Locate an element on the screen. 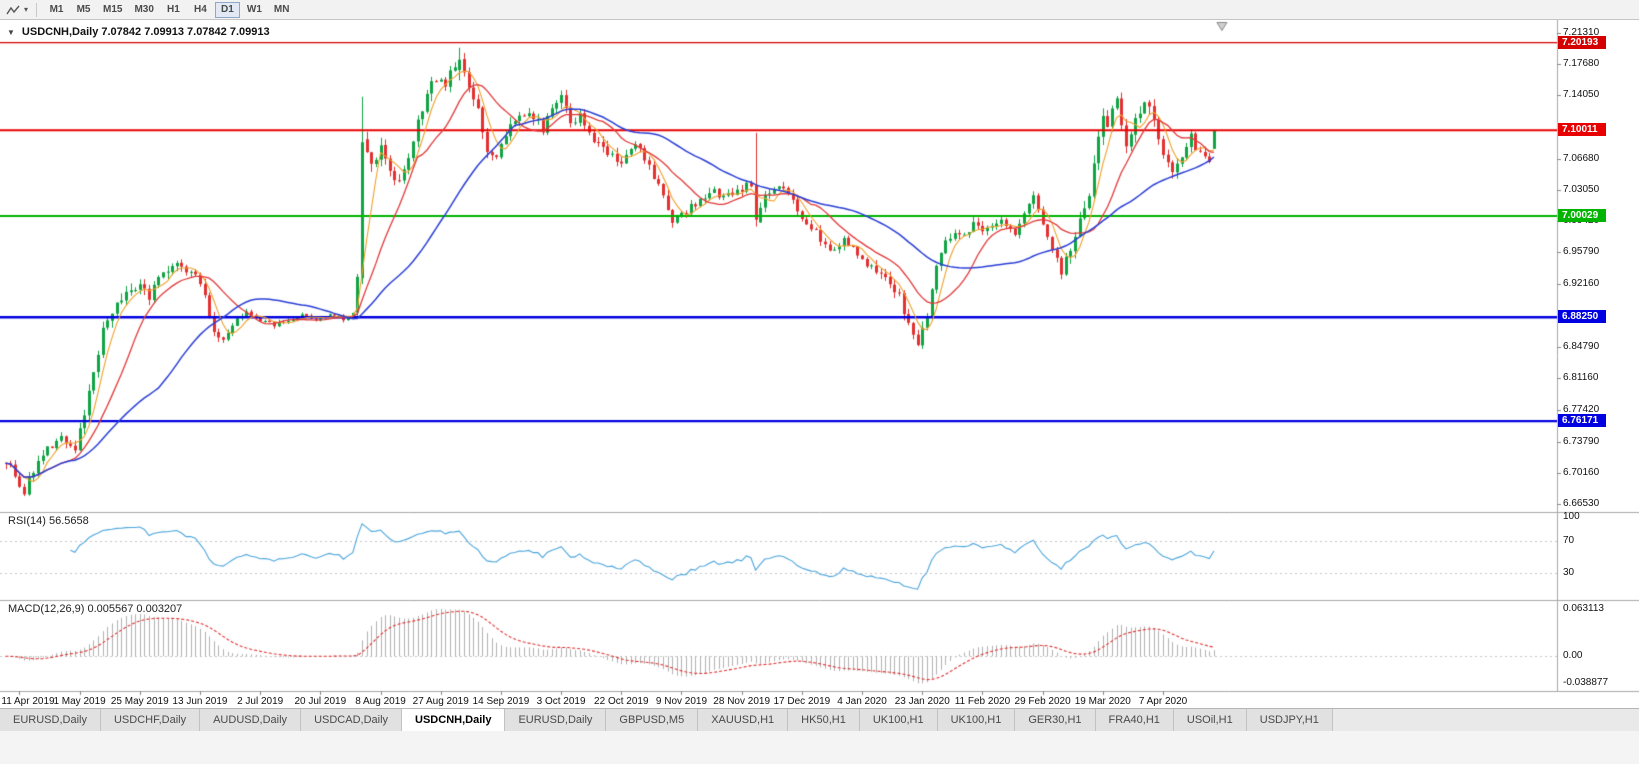 The width and height of the screenshot is (1639, 764). price-tick-label: 7.03050 is located at coordinates (1581, 189).